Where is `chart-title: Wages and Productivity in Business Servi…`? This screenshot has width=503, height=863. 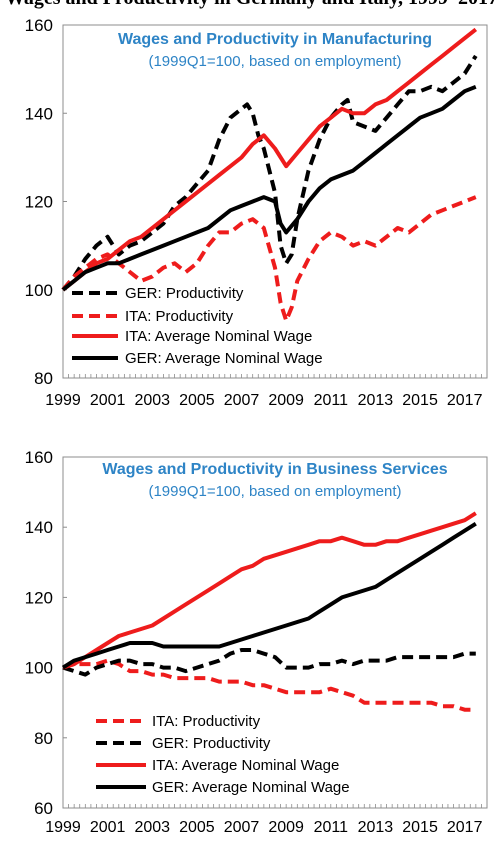
chart-title: Wages and Productivity in Business Servi… is located at coordinates (274, 469).